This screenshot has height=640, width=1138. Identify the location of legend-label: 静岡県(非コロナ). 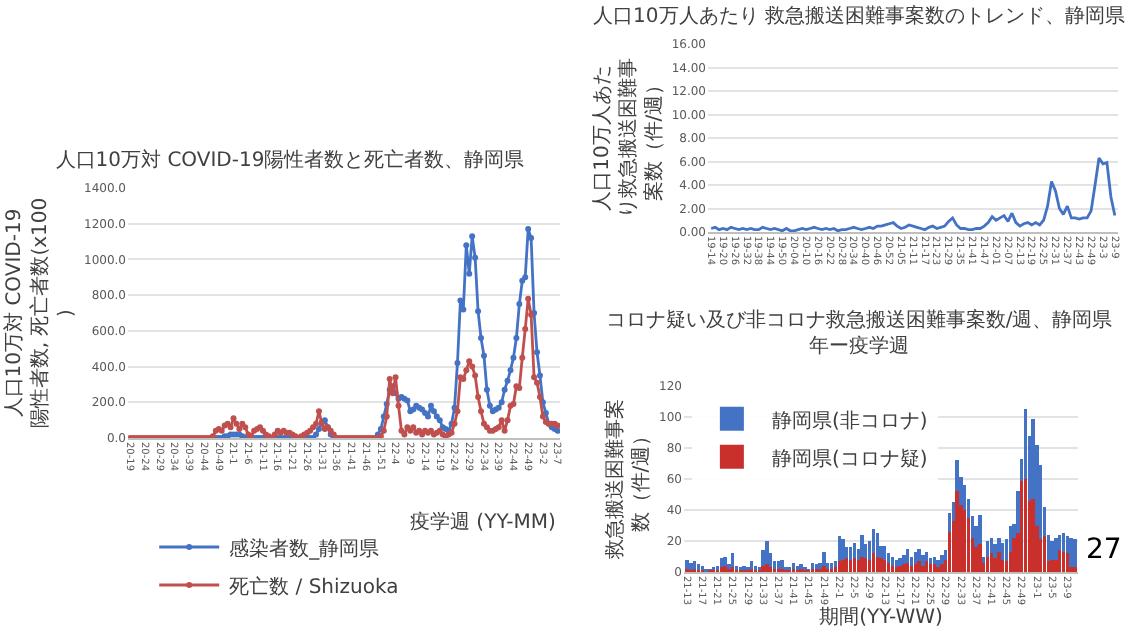
(849, 420).